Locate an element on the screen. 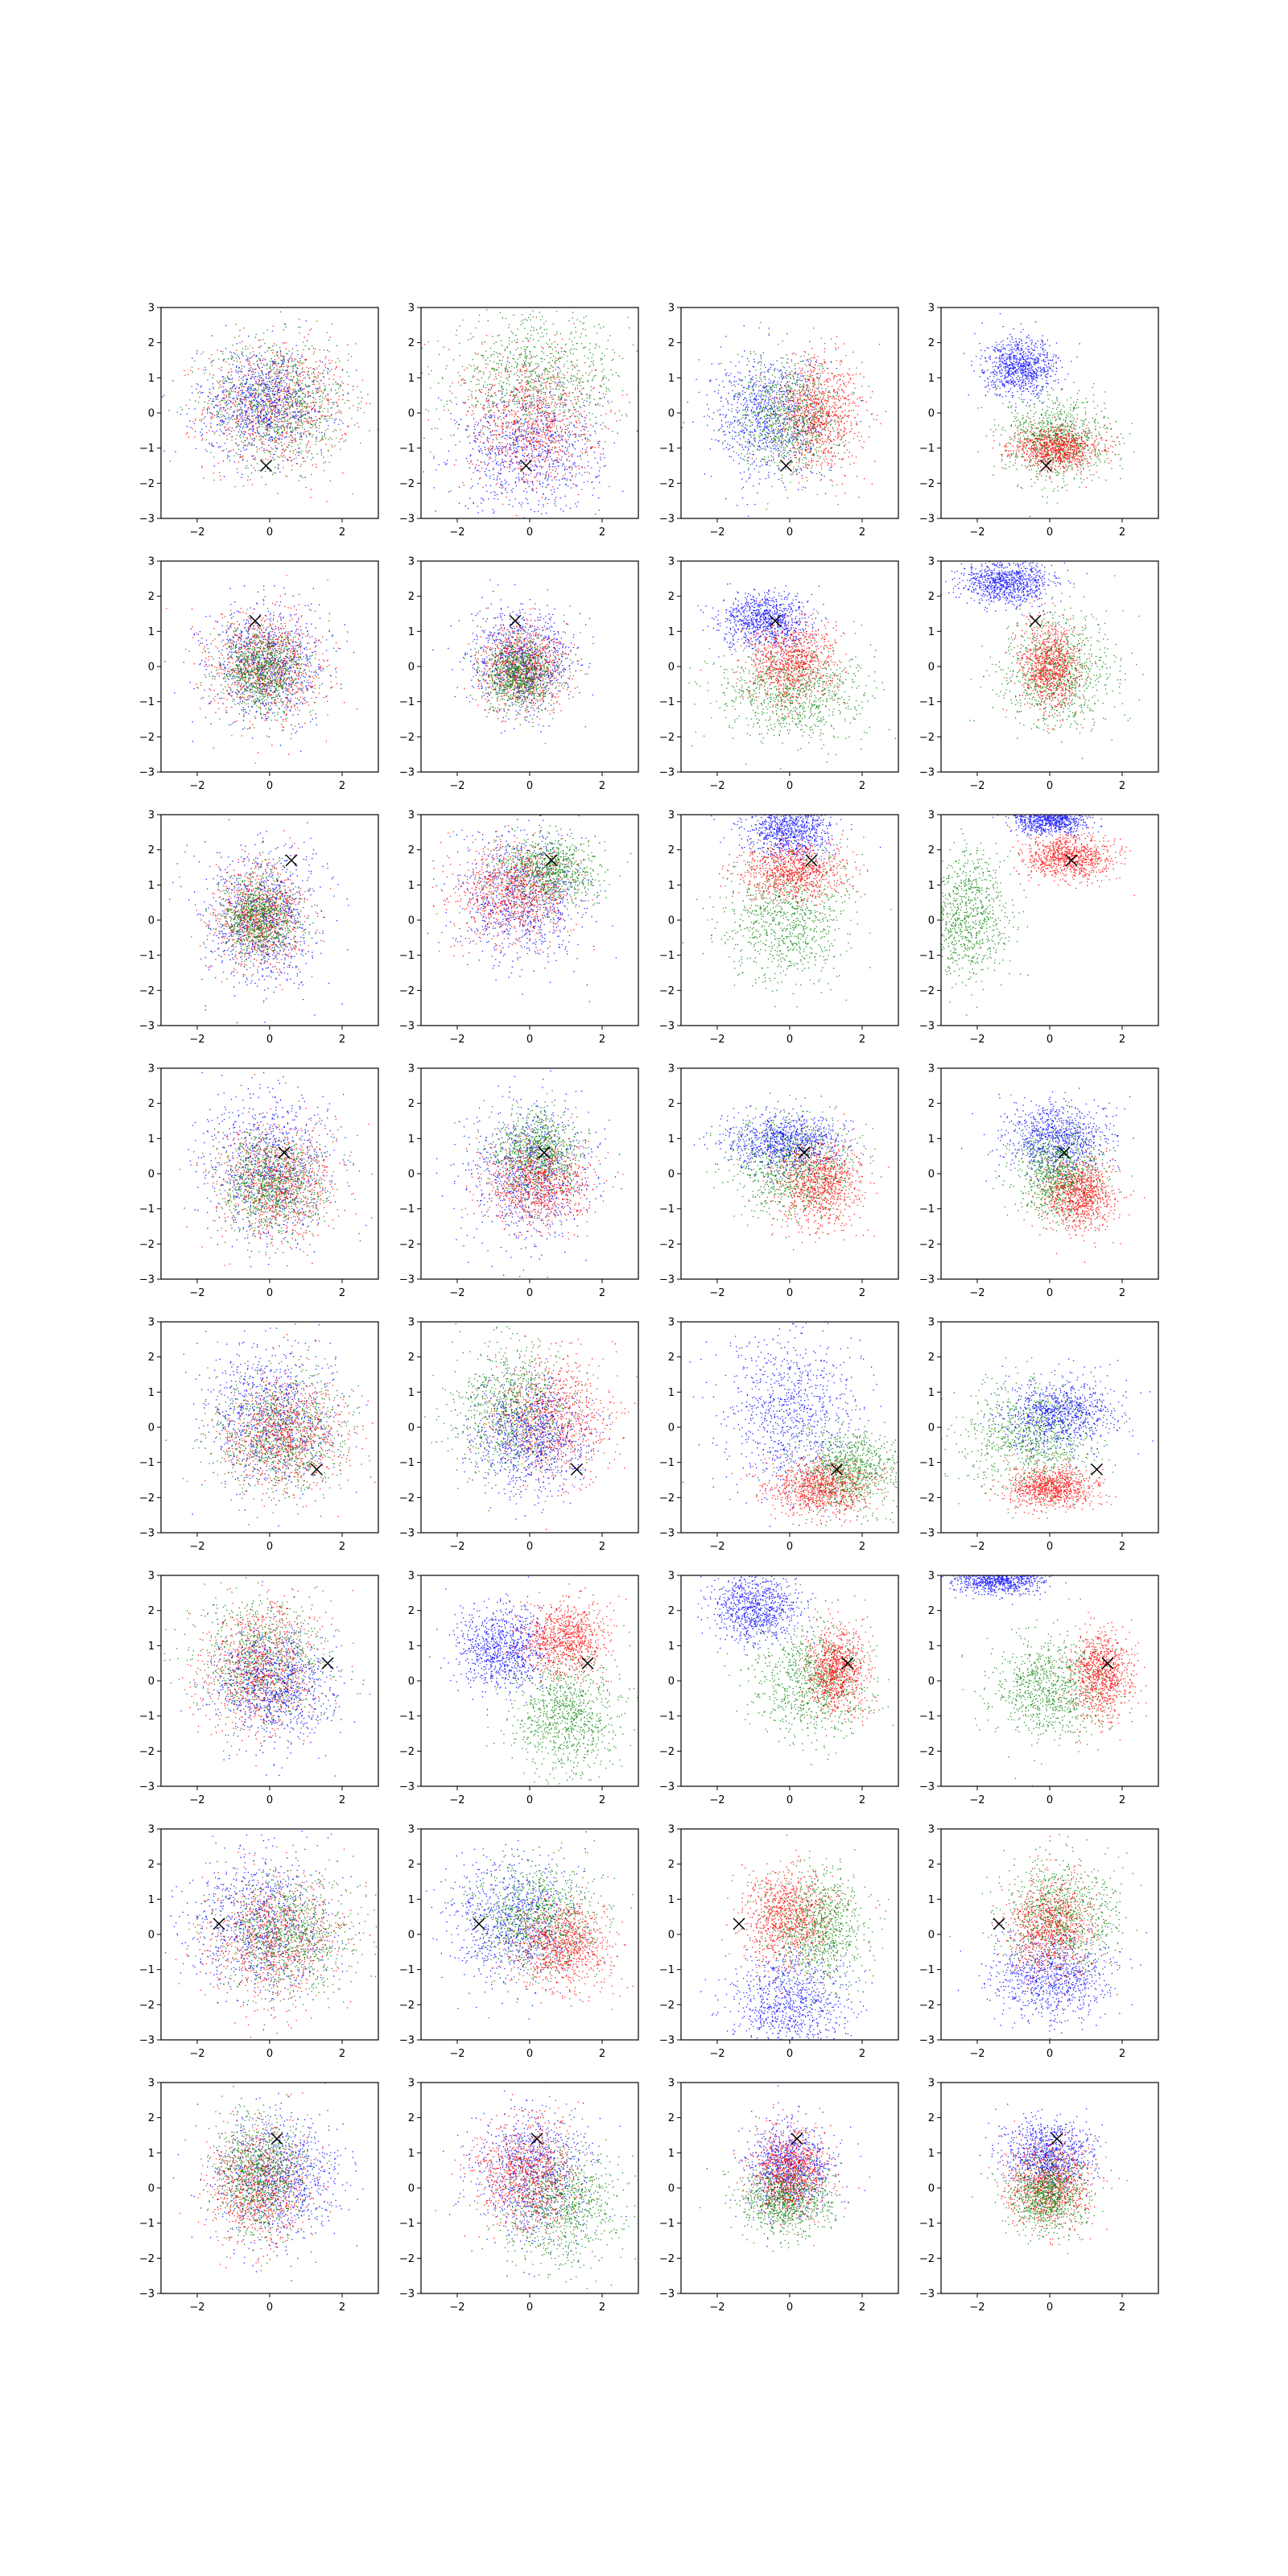 Image resolution: width=1288 pixels, height=2576 pixels. subplot-r6-c3: −2 0 2 −3 −2 −1 0 1 2 3 is located at coordinates (779, 1688).